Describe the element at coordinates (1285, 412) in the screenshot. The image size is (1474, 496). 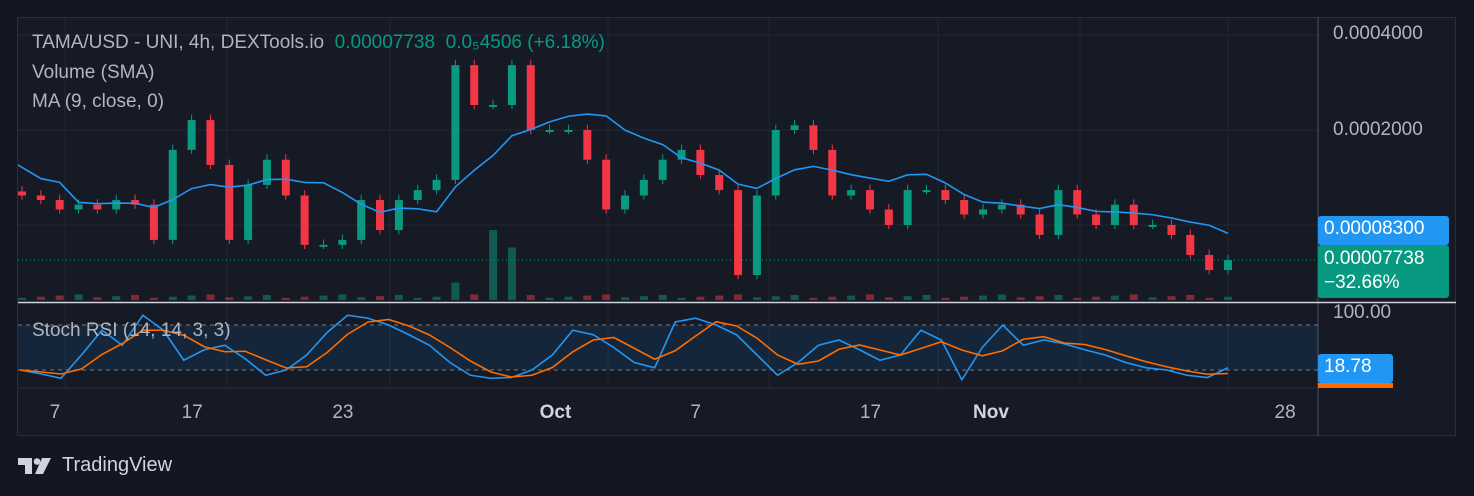
I see `time-tick: 28` at that location.